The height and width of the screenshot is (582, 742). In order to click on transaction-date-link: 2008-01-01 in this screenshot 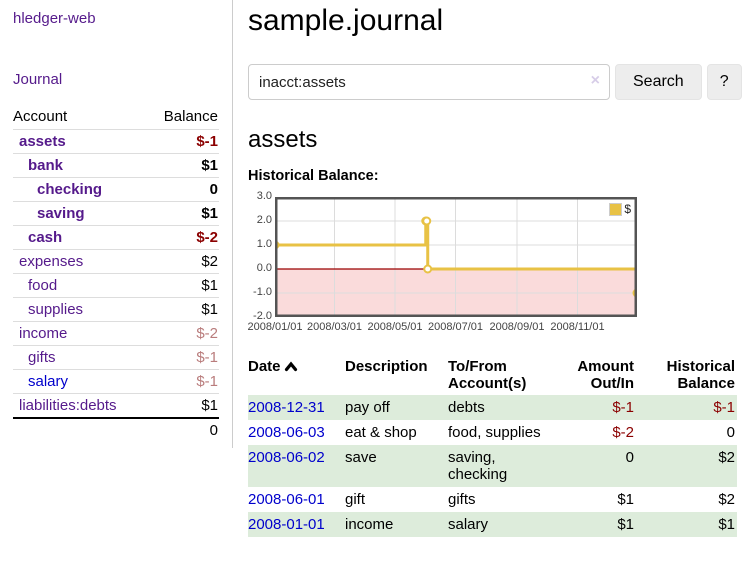, I will do `click(286, 524)`.